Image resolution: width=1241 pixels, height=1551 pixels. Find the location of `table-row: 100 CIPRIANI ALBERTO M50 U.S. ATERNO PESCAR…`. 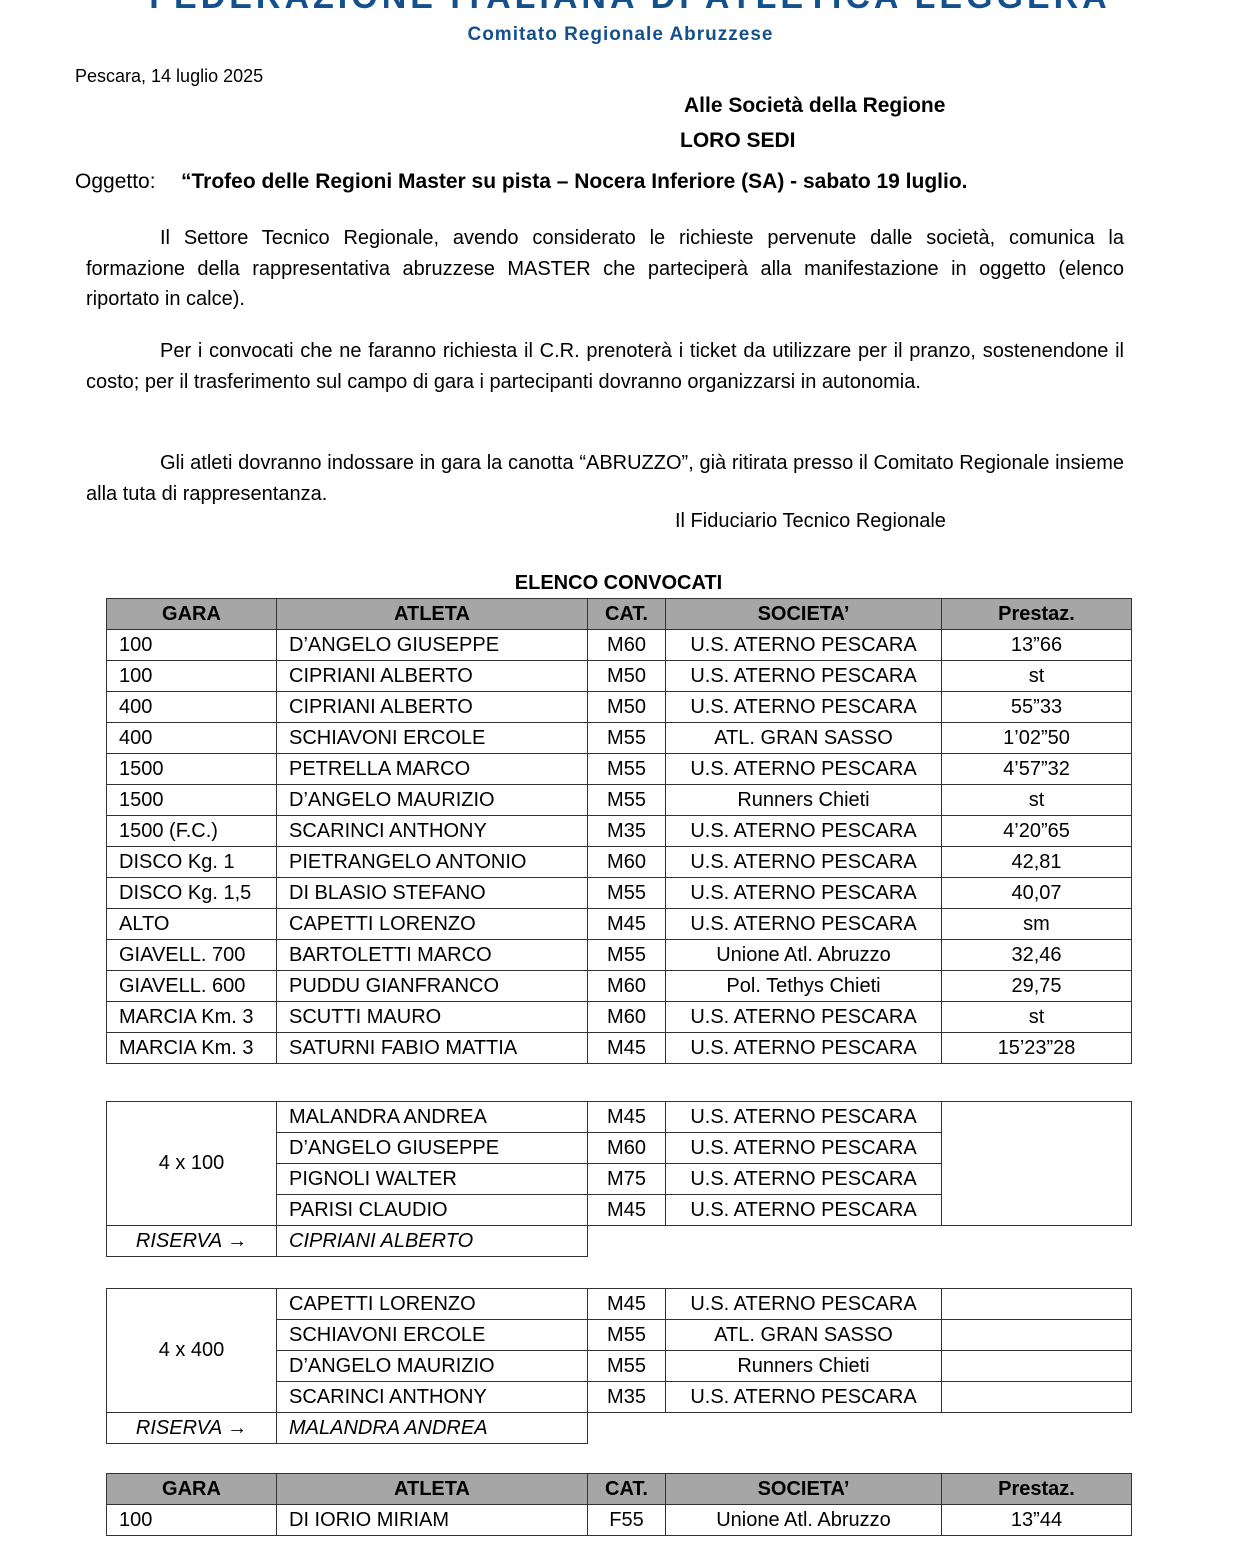

table-row: 100 CIPRIANI ALBERTO M50 U.S. ATERNO PESCAR… is located at coordinates (619, 676).